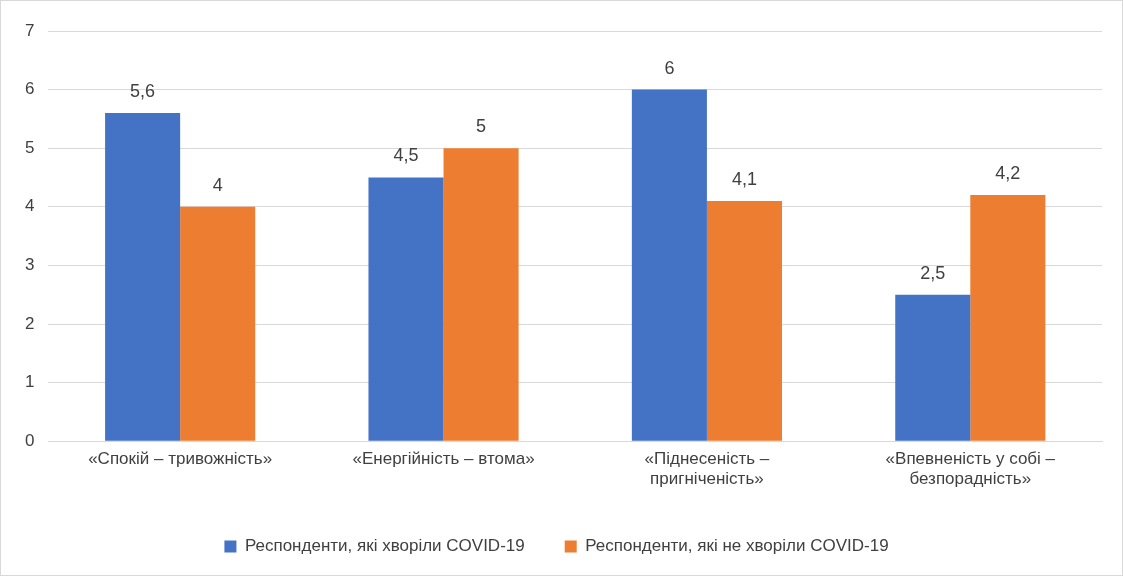  What do you see at coordinates (217, 184) in the screenshot?
I see `data-label: 4` at bounding box center [217, 184].